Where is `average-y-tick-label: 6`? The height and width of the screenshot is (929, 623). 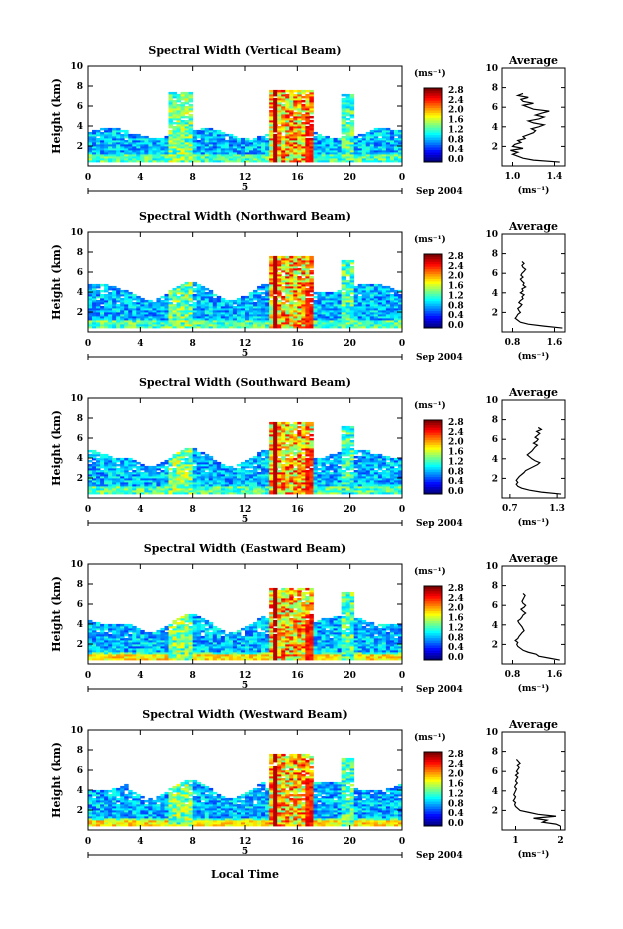 average-y-tick-label: 6 is located at coordinates (495, 108).